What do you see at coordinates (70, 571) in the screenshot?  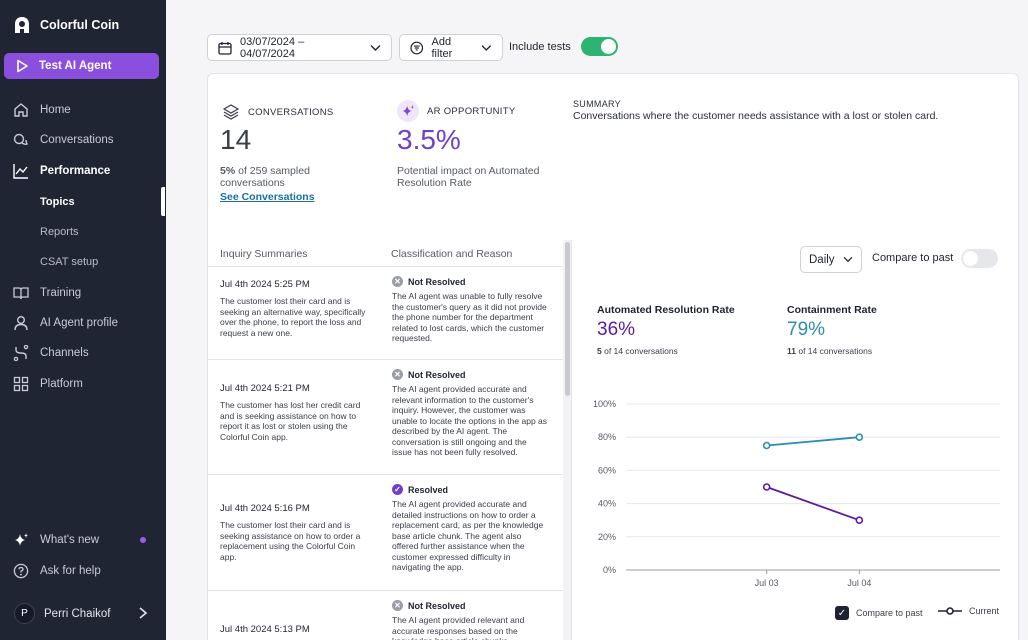 I see `sidebar-item-label: Ask for help` at bounding box center [70, 571].